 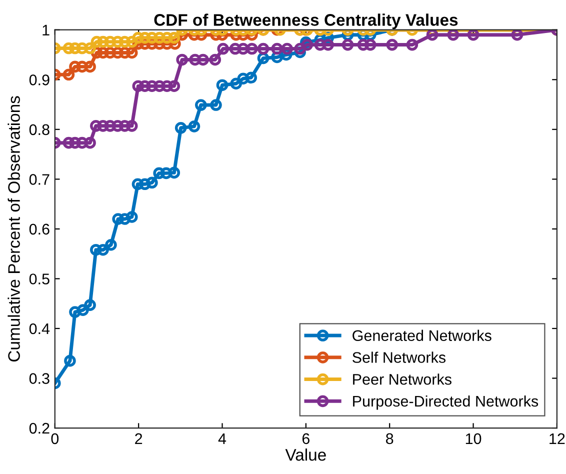 What do you see at coordinates (39, 179) in the screenshot?
I see `y-tick-label: 0.7` at bounding box center [39, 179].